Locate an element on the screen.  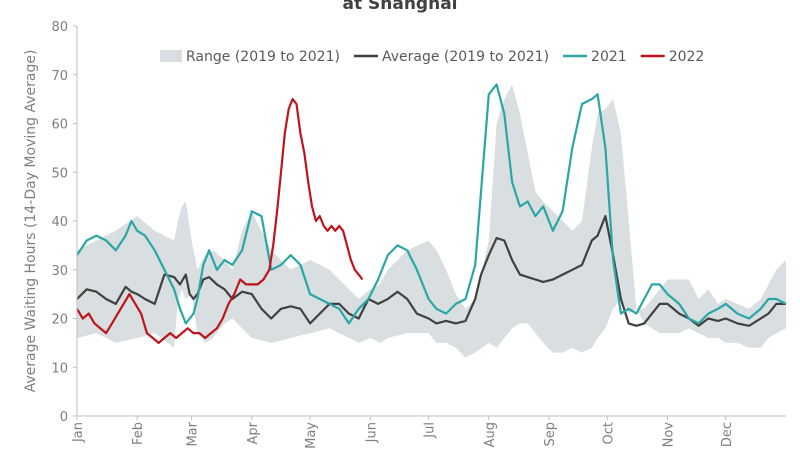
x-tick-label: Apr is located at coordinates (253, 432).